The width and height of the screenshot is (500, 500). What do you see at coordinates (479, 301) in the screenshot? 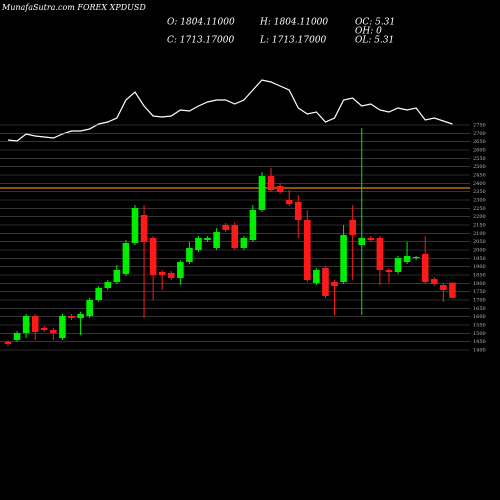
I see `y-tick-label: 1700` at bounding box center [479, 301].